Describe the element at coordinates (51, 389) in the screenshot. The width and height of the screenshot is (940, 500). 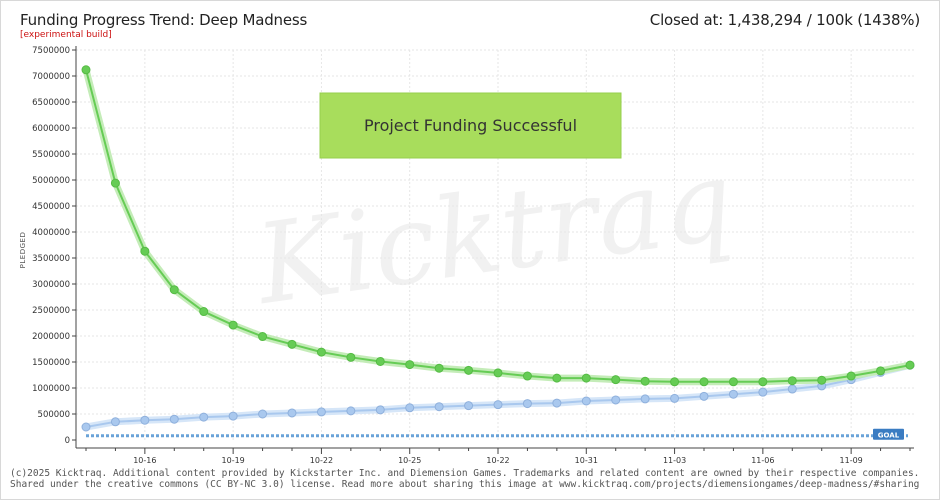
I see `y-tick-label: 1000000` at that location.